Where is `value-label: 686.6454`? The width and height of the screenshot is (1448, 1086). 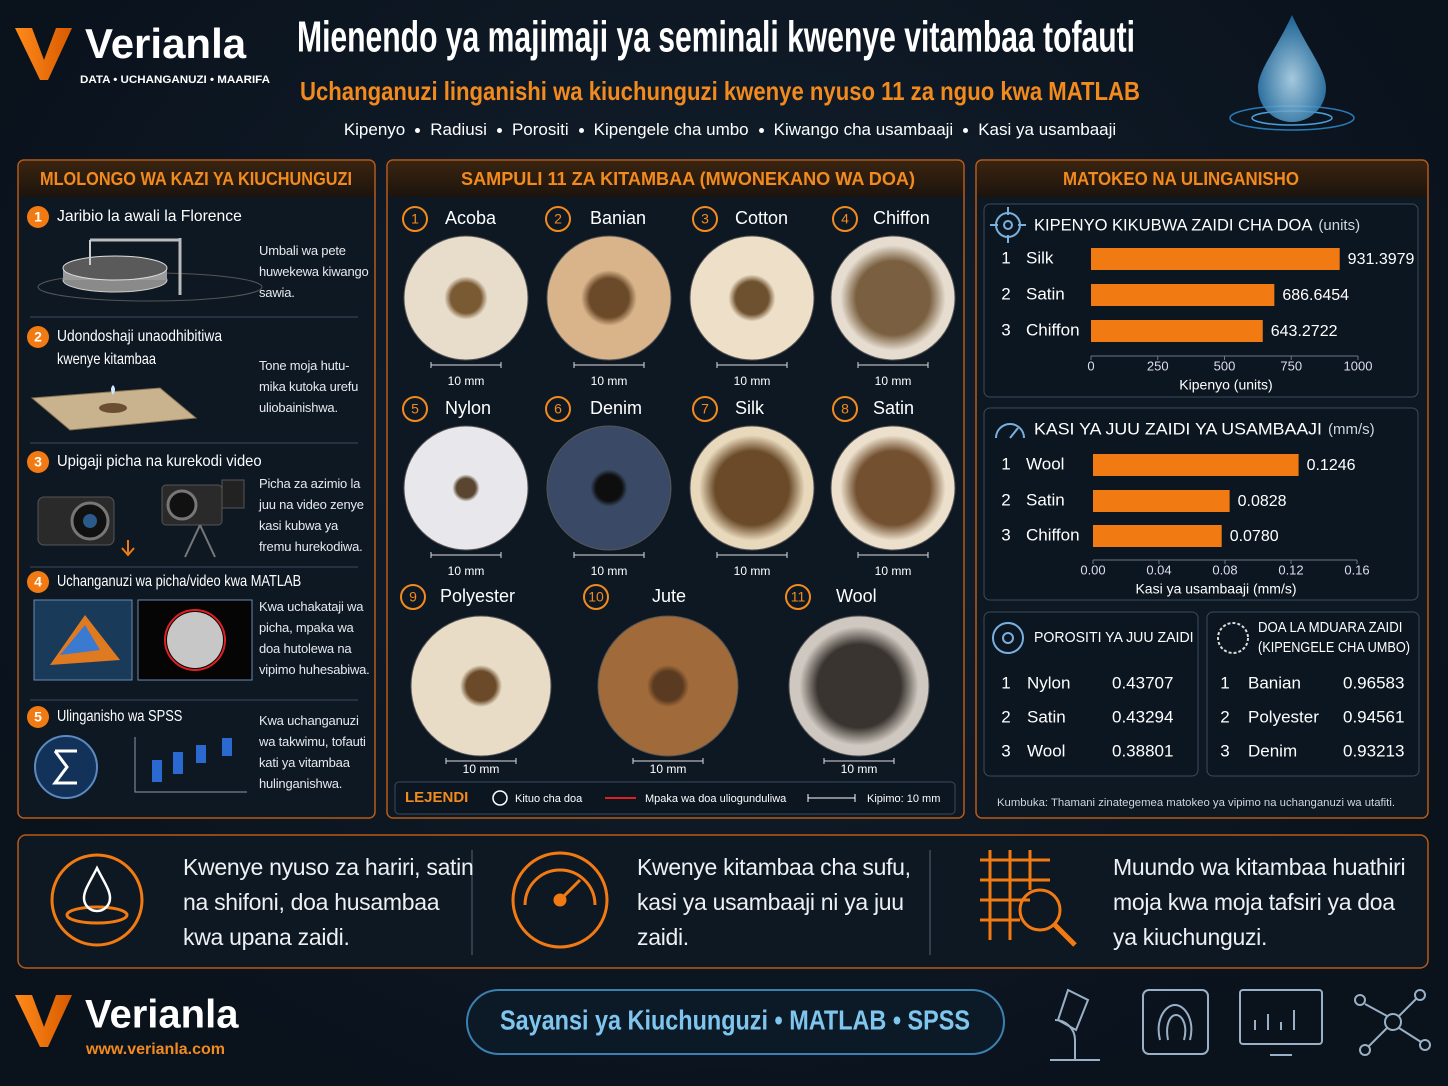
value-label: 686.6454 is located at coordinates (1315, 295).